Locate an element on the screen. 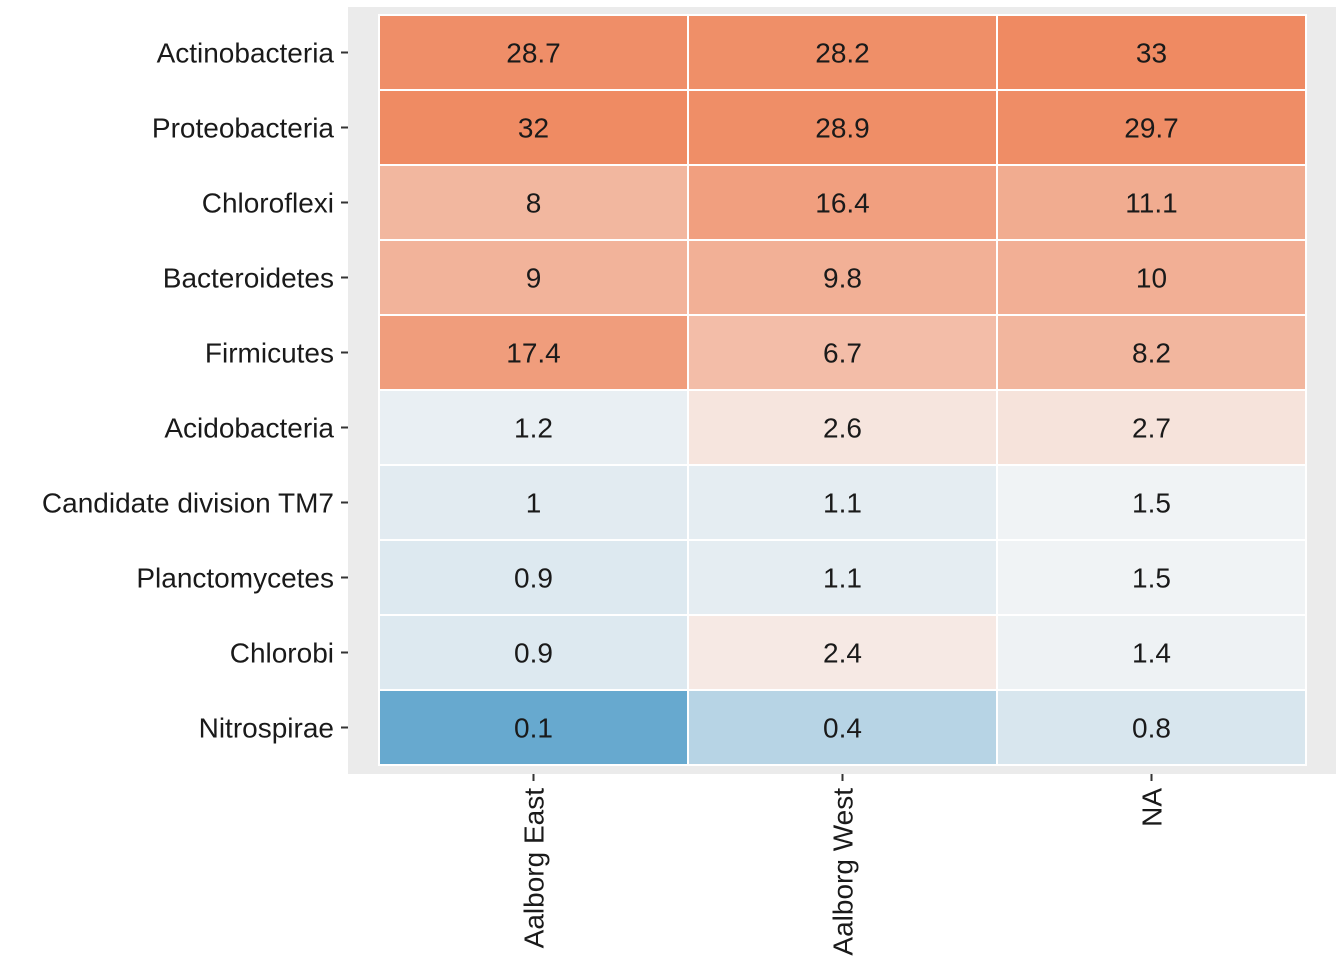 Image resolution: width=1344 pixels, height=960 pixels. cell-value-label: 28.2 is located at coordinates (842, 53).